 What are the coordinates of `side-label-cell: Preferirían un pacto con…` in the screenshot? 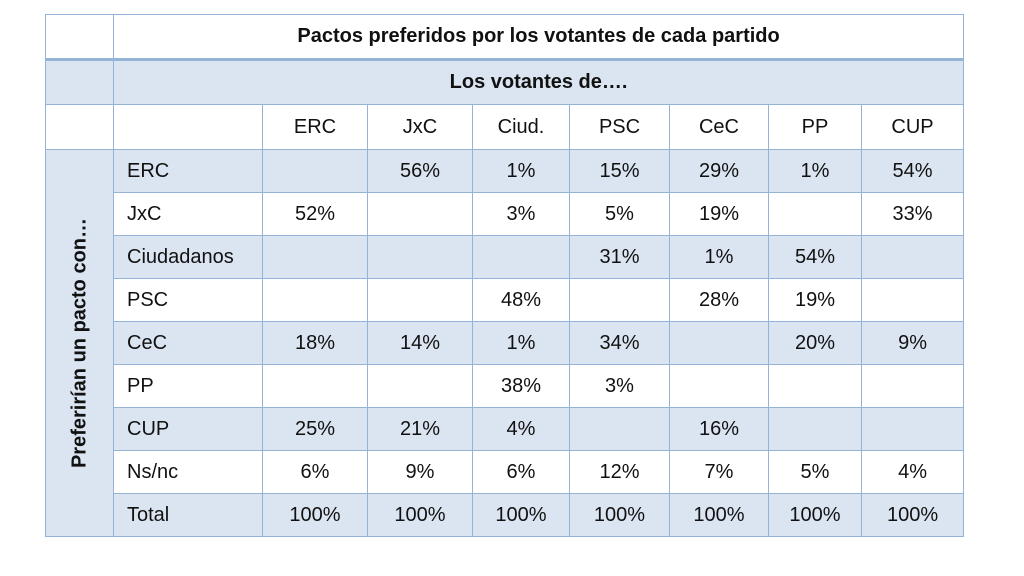 It's located at (79, 343).